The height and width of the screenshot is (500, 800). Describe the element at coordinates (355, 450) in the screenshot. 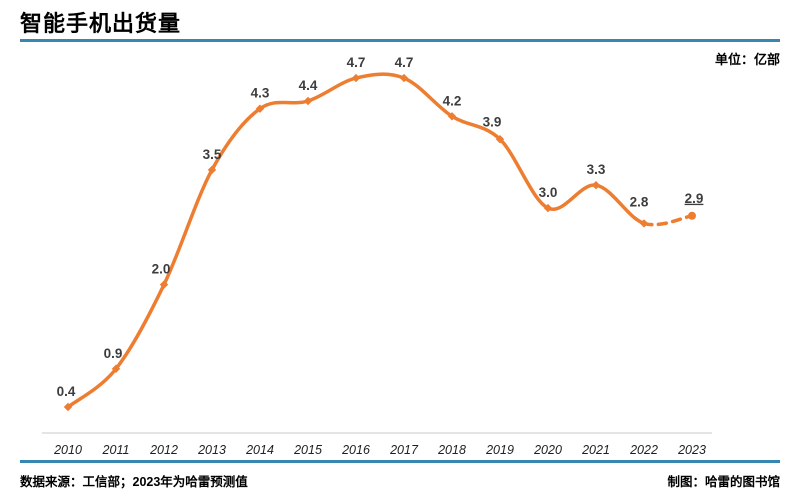

I see `x-tick-label-2016: 2016` at that location.